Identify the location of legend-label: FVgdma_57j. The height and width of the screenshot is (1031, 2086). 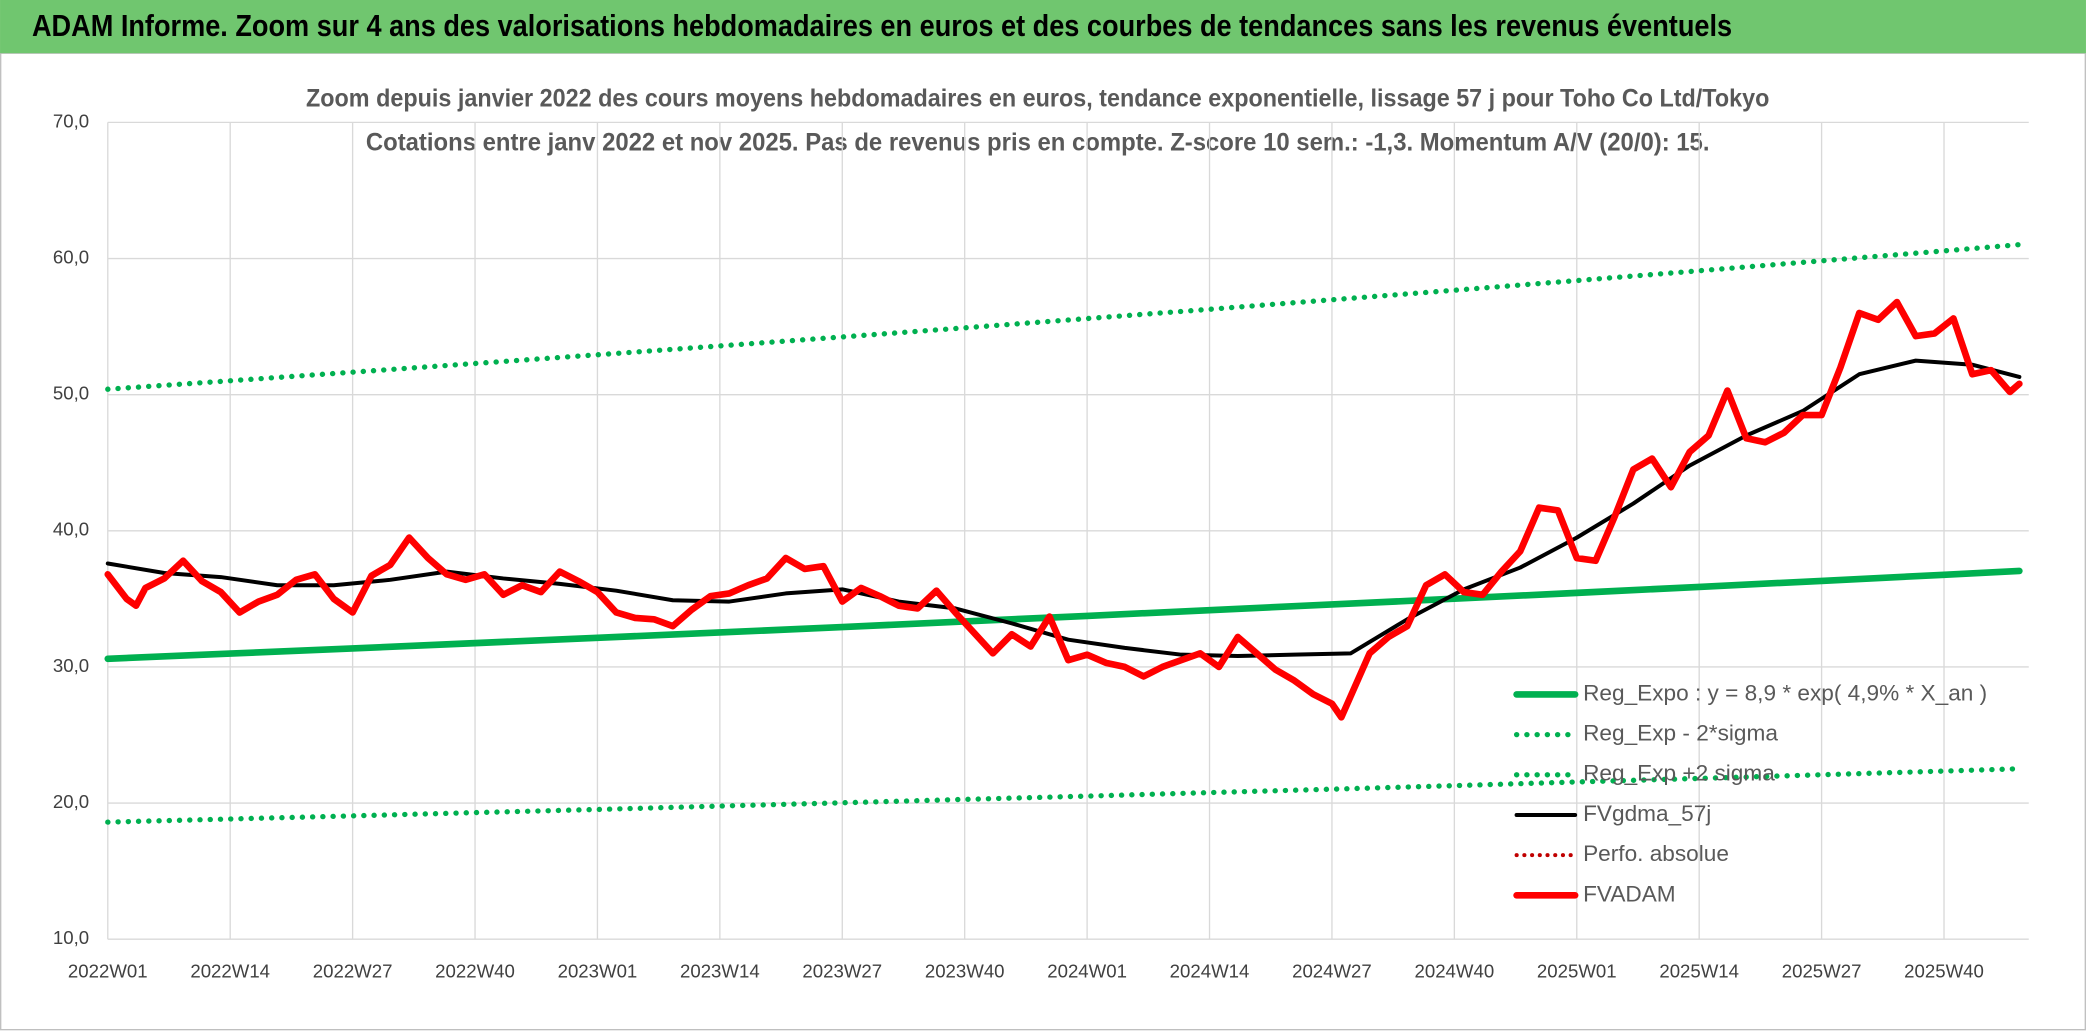
(1647, 813).